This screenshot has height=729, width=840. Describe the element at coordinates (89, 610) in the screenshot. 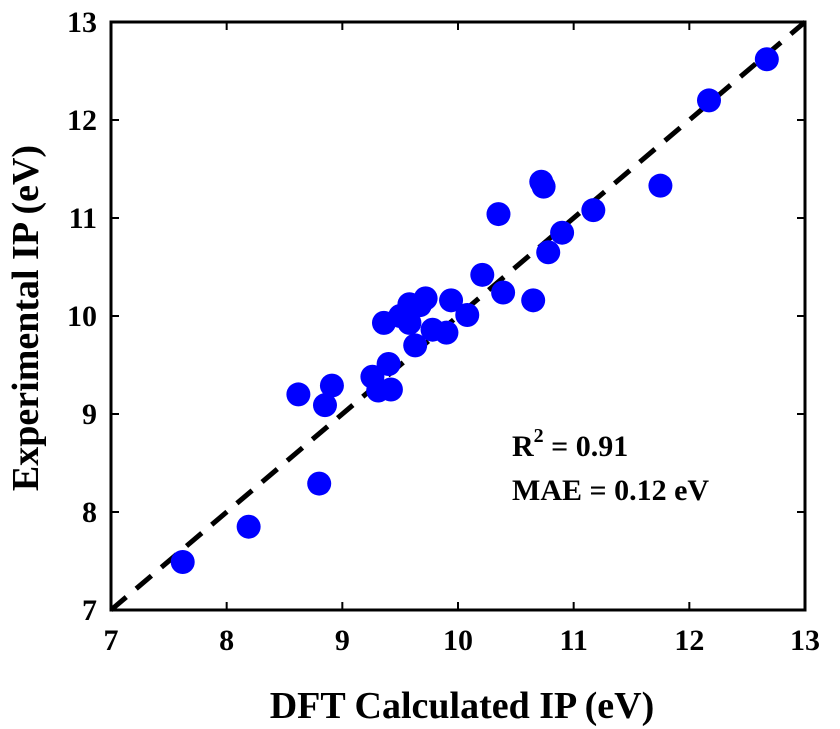

I see `y-tick-label: 7` at that location.